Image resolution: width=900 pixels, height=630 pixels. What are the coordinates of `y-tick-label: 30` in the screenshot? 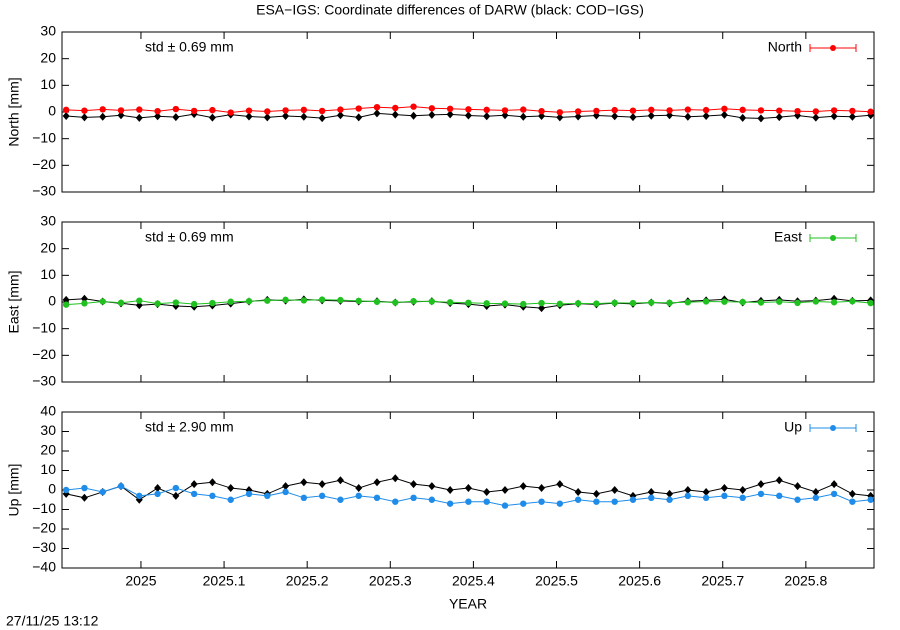 It's located at (48, 221).